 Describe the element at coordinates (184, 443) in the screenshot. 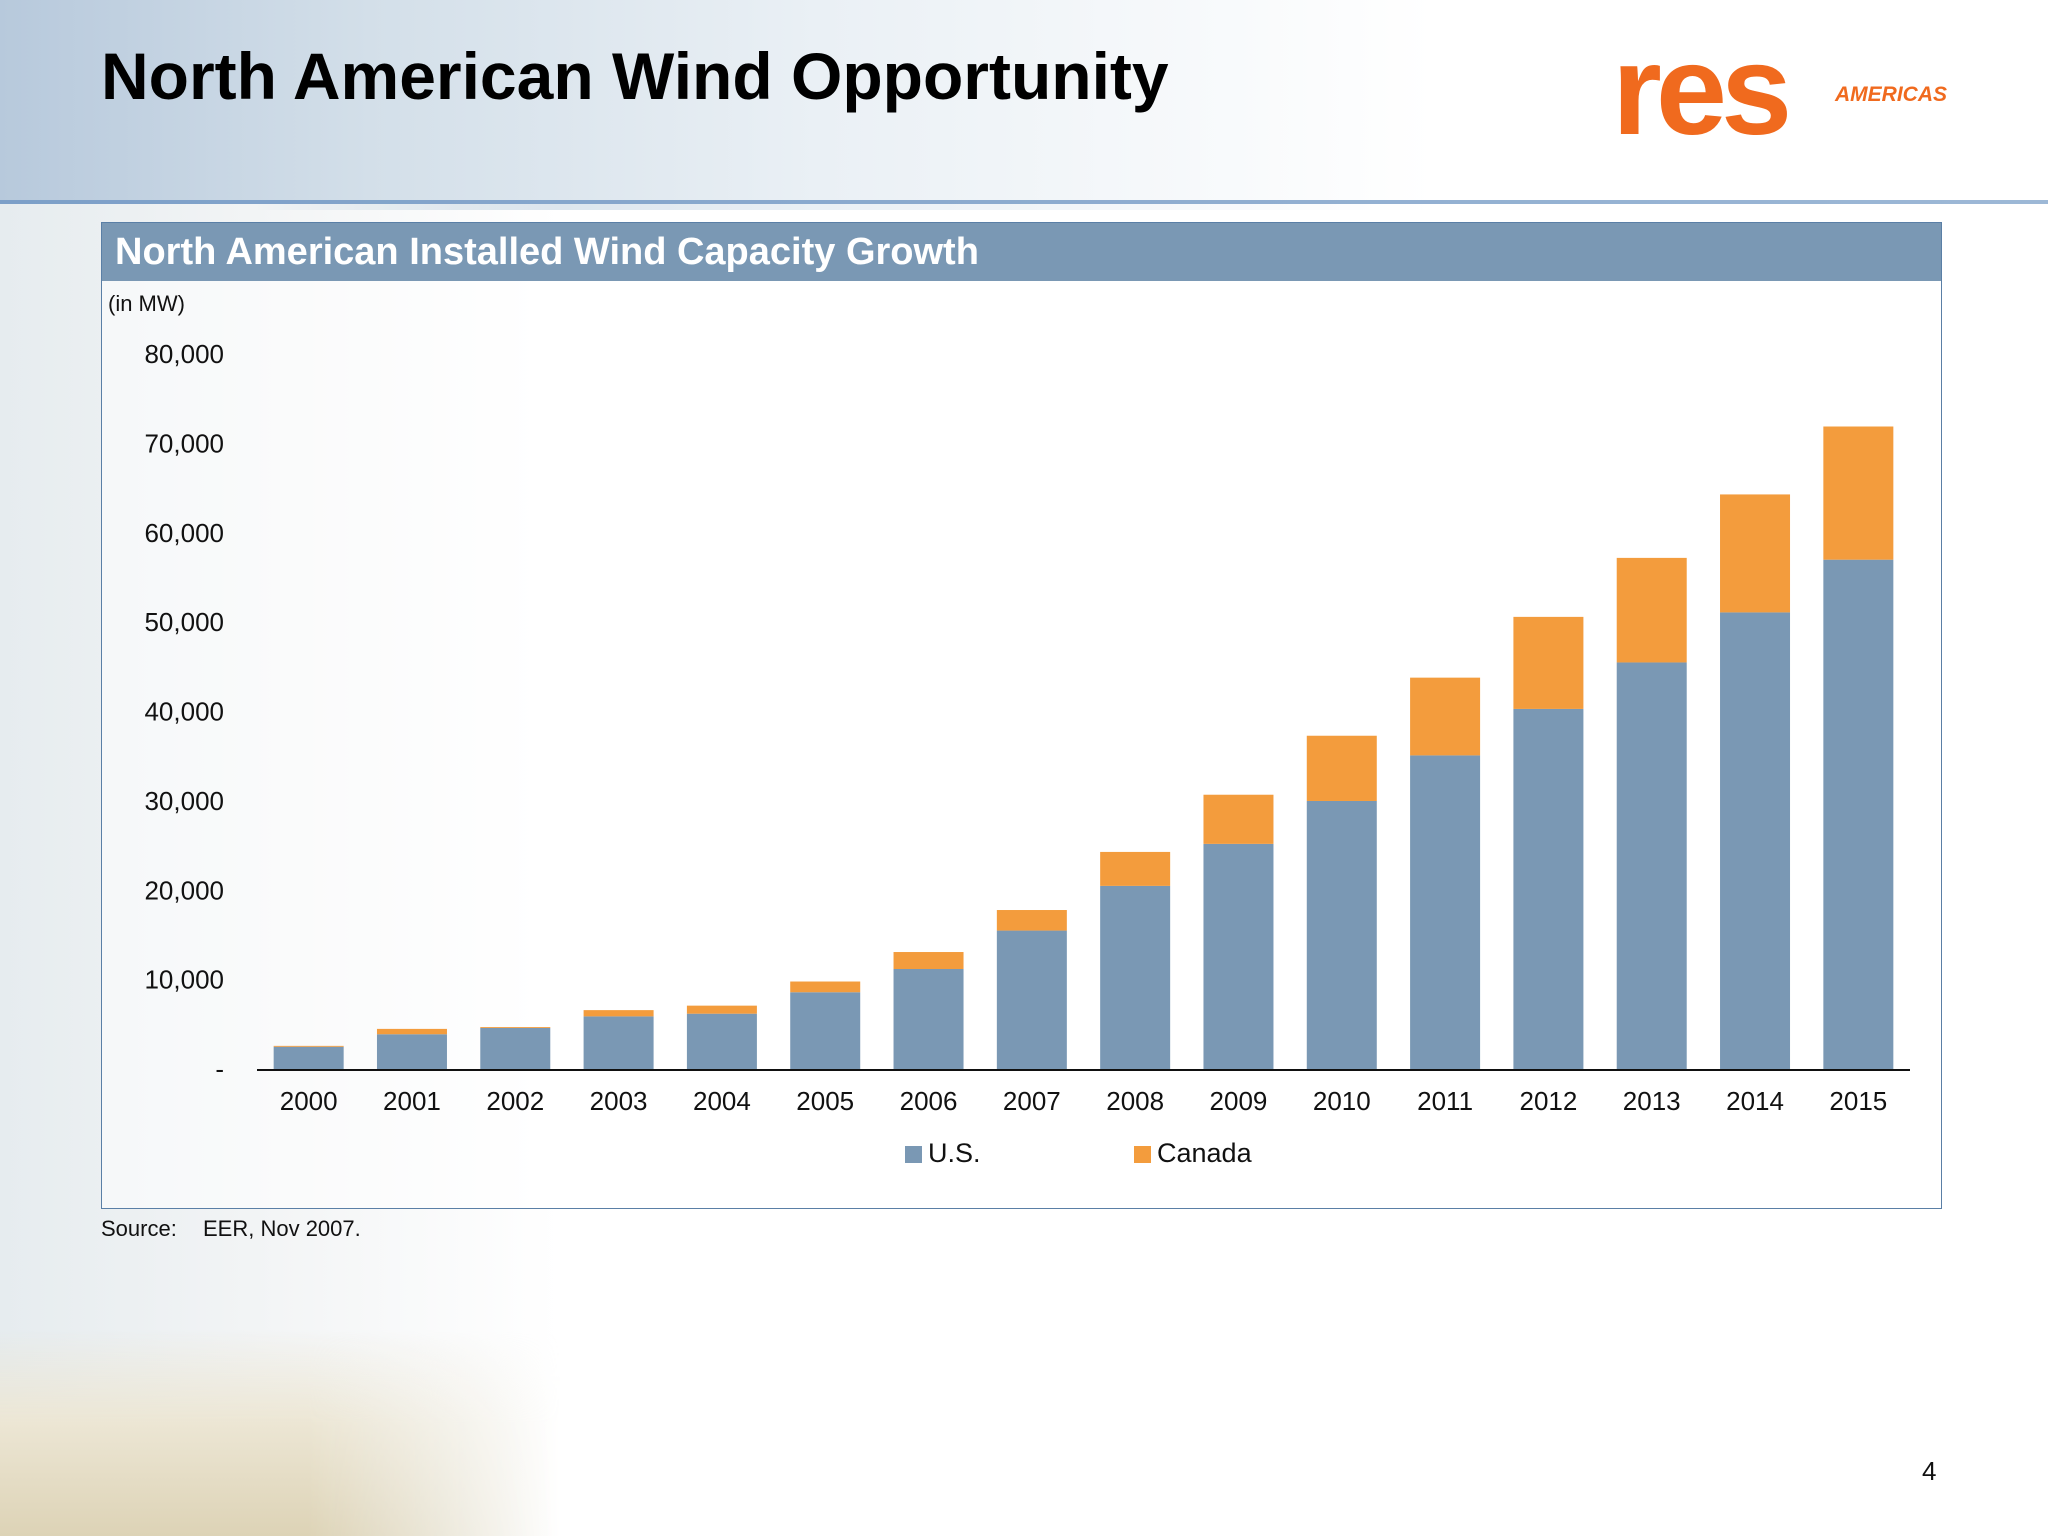

I see `y-tick-label: 70,000` at that location.